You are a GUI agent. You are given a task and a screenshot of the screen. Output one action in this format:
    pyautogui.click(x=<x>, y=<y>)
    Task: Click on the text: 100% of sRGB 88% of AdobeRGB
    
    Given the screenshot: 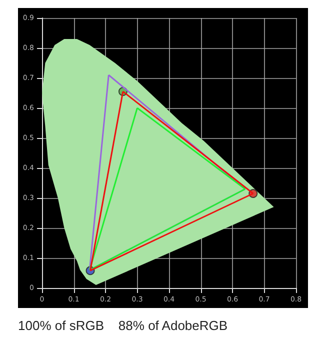 What is the action you would take?
    pyautogui.click(x=123, y=325)
    